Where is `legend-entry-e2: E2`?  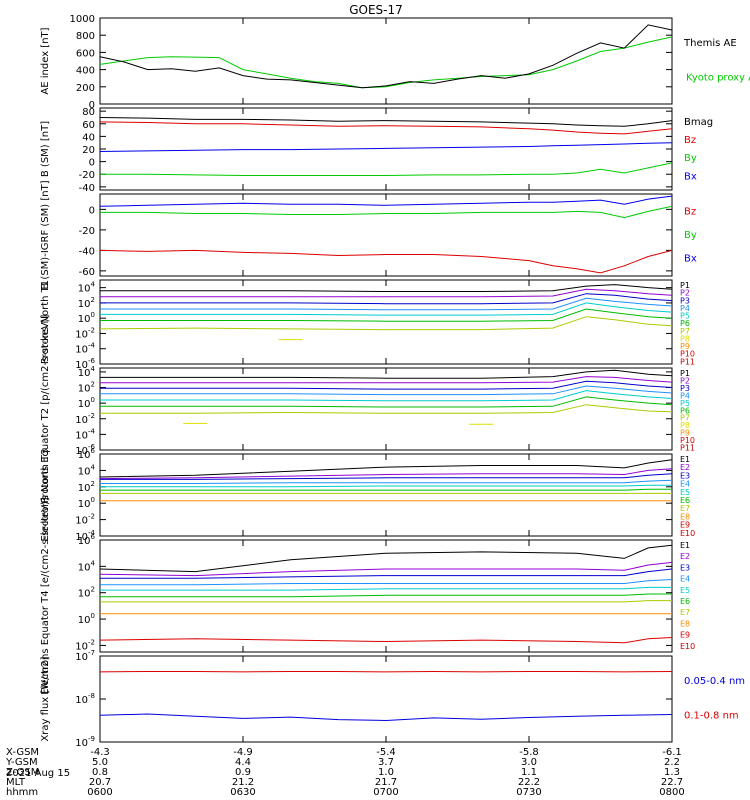 legend-entry-e2: E2 is located at coordinates (685, 556).